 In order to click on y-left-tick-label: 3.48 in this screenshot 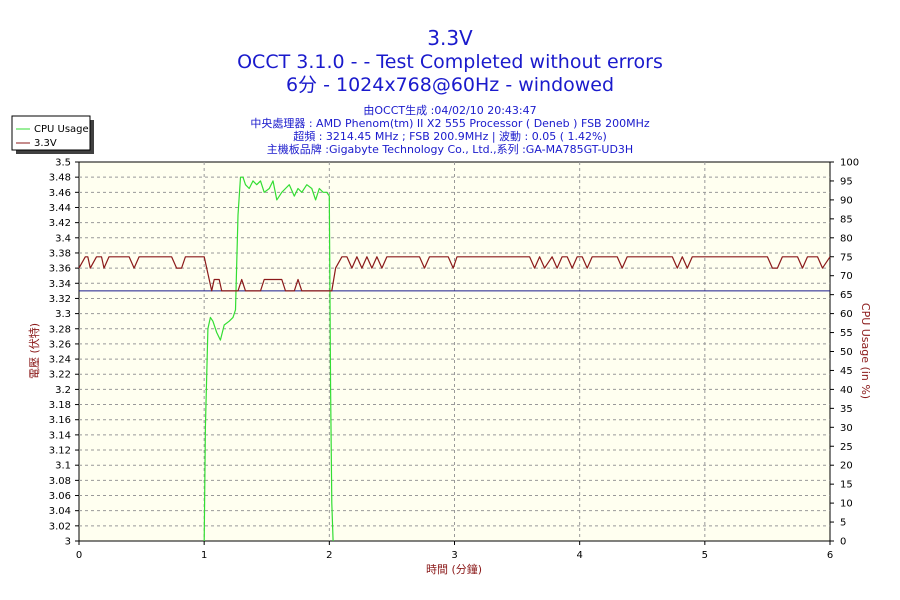, I will do `click(60, 178)`.